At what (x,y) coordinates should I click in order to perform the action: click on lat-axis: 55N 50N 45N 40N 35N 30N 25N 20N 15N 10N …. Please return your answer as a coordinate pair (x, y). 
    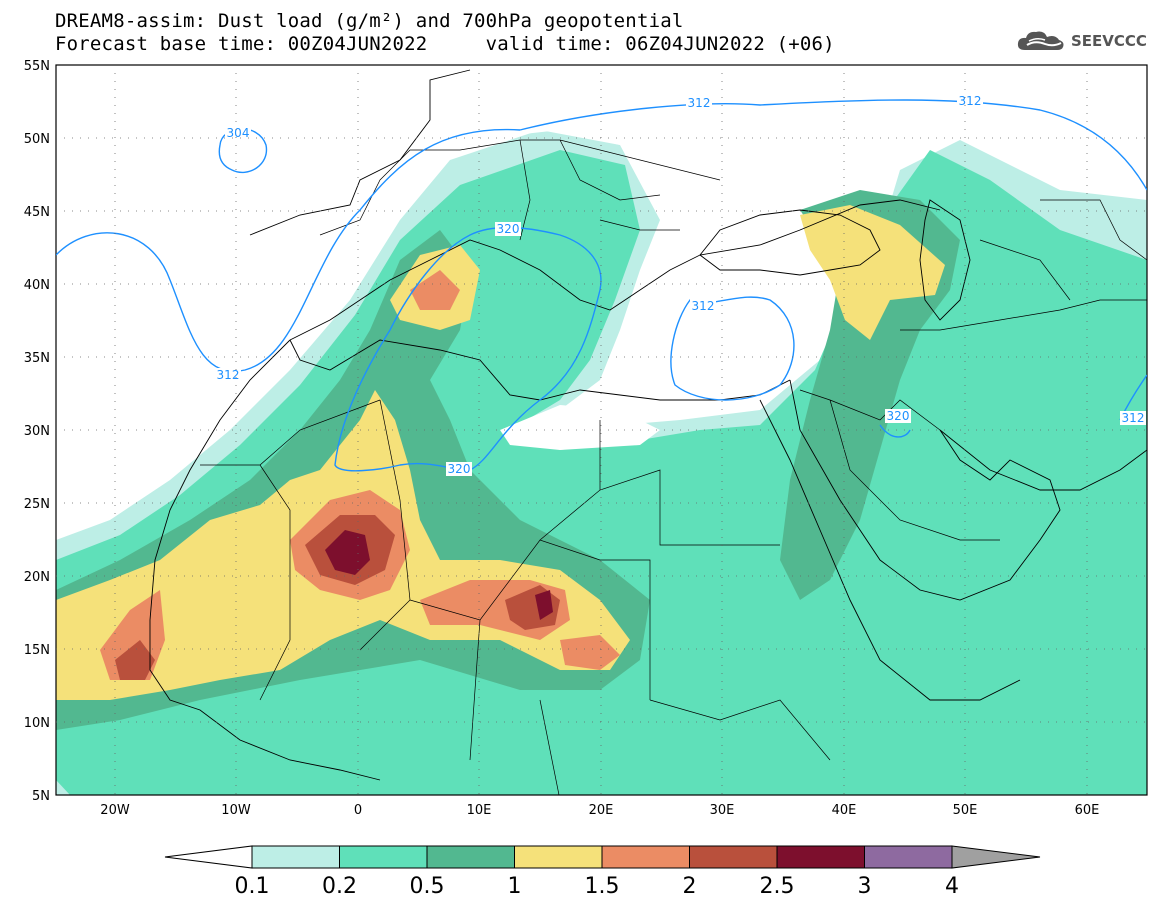
    Looking at the image, I should click on (37, 431).